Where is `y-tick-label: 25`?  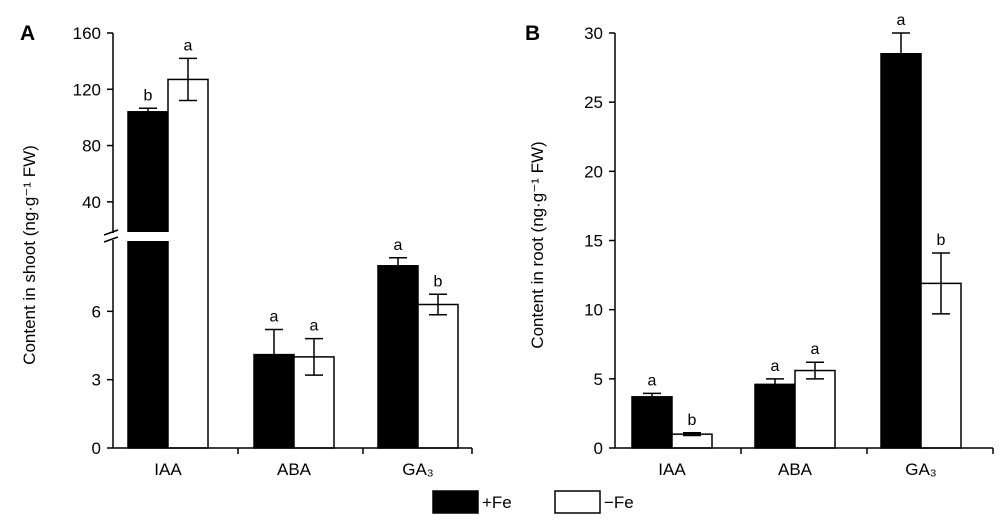 y-tick-label: 25 is located at coordinates (593, 102).